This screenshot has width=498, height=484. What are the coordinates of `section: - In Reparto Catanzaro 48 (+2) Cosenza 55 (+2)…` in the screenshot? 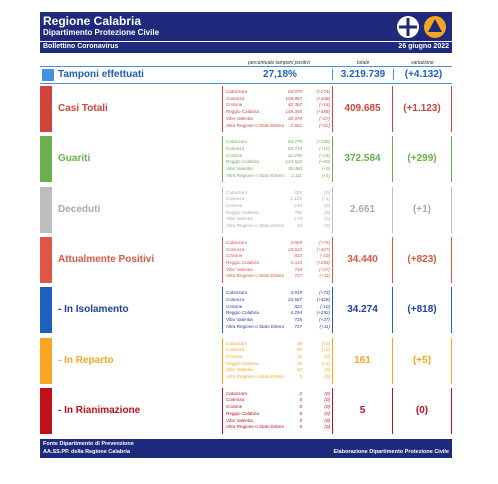 It's located at (246, 360).